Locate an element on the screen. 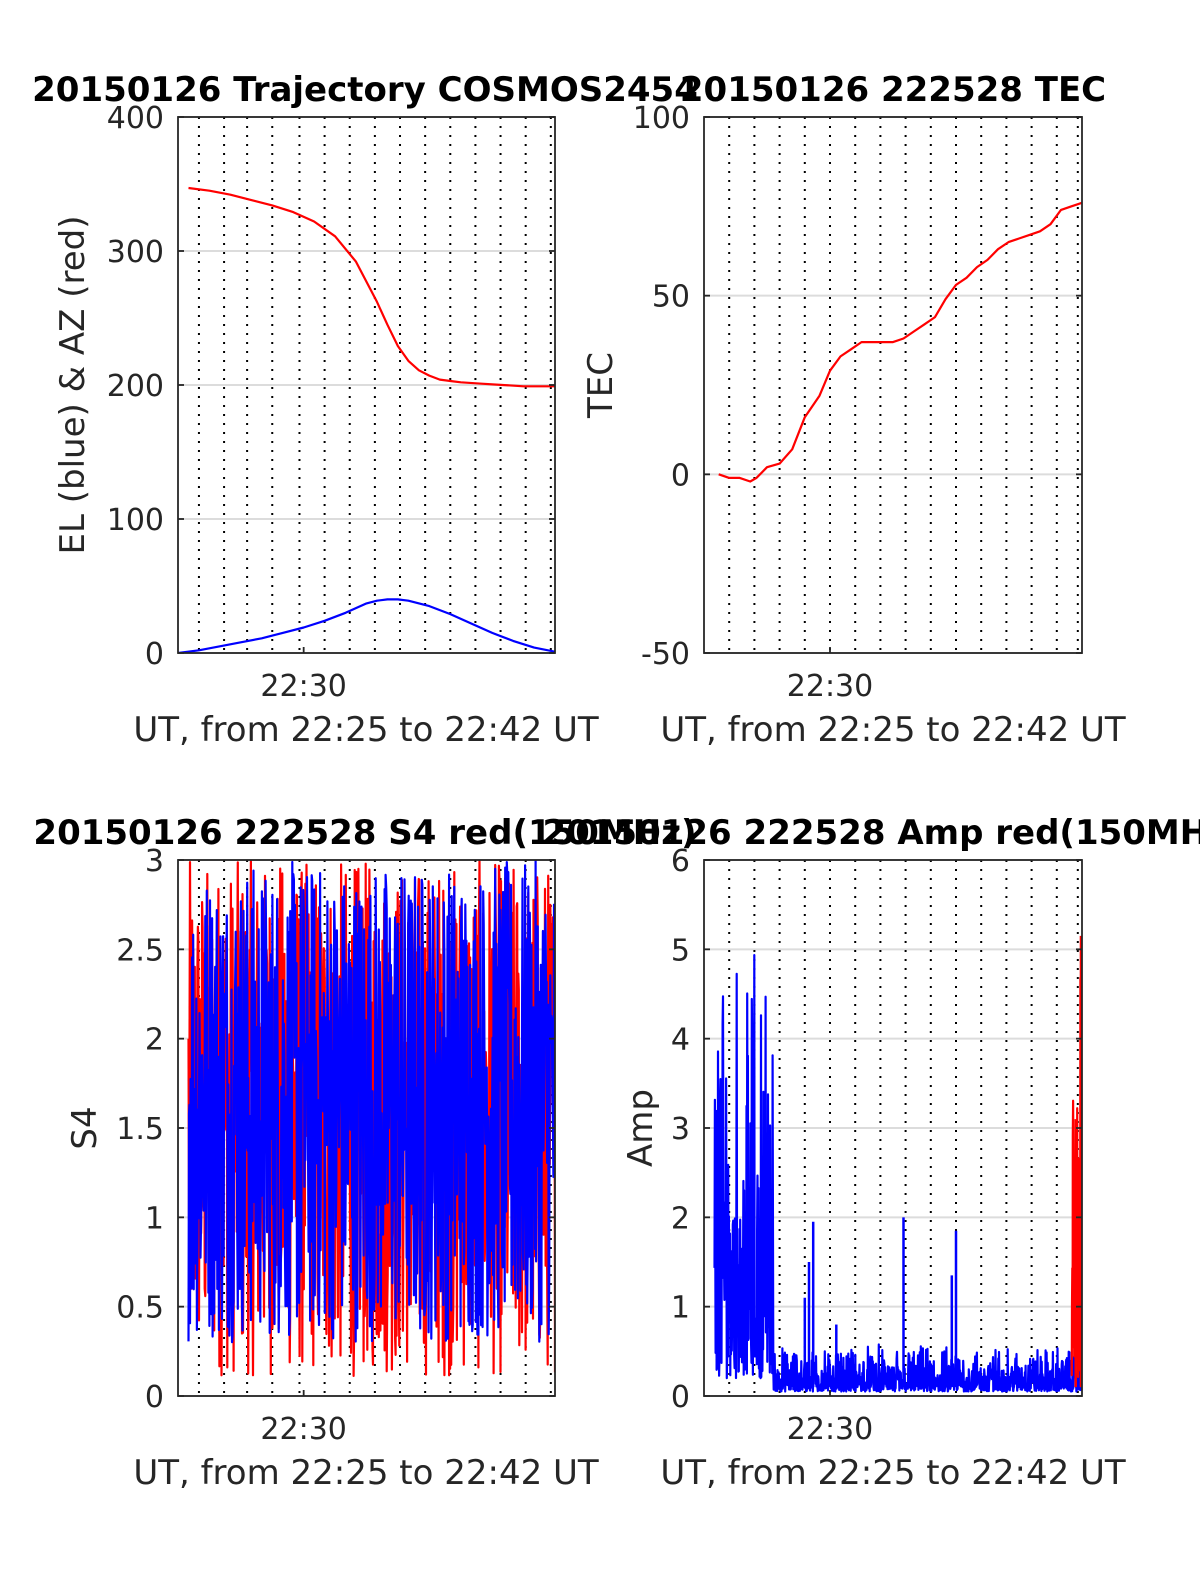 The height and width of the screenshot is (1575, 1200). y-axis-label: TEC is located at coordinates (601, 385).